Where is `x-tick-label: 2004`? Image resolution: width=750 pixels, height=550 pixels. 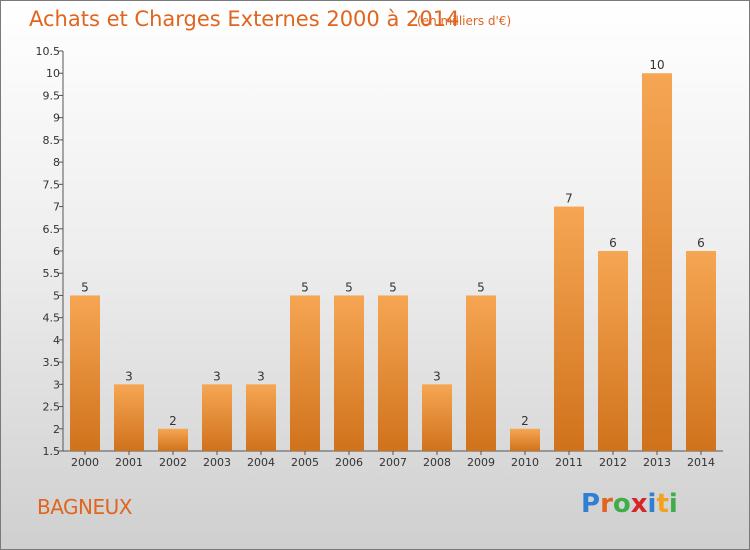
x-tick-label: 2004 is located at coordinates (261, 462).